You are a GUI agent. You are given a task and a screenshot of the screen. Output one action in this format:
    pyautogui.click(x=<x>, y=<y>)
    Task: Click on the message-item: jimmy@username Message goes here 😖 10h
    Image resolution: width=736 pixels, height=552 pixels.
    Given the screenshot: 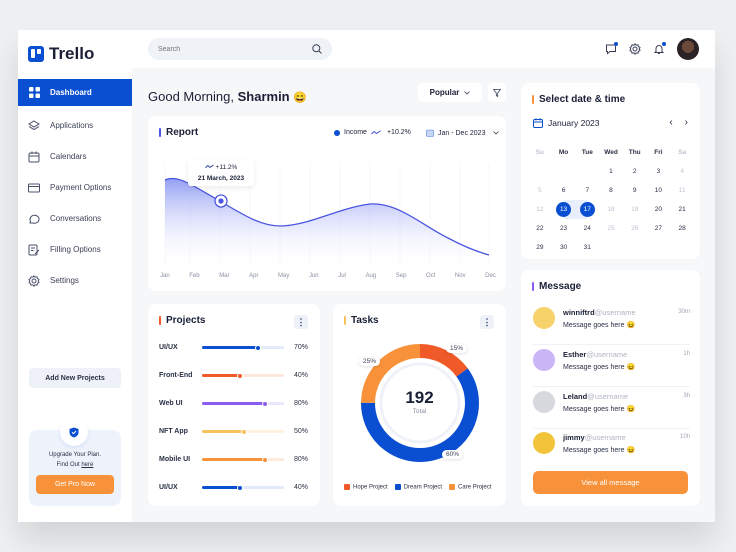 What is the action you would take?
    pyautogui.click(x=611, y=450)
    